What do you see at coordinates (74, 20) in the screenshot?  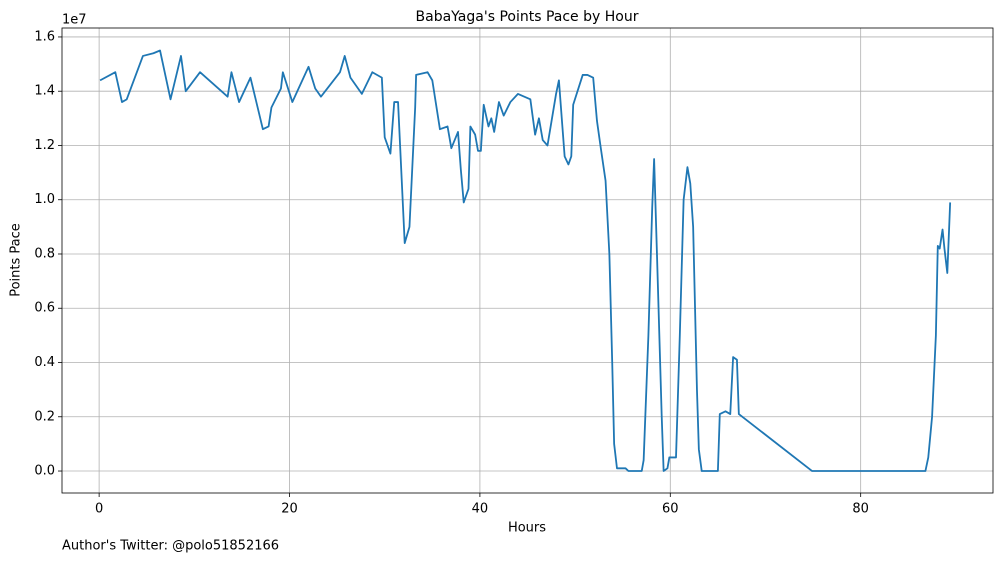 I see `y-offset-text: 1e7` at bounding box center [74, 20].